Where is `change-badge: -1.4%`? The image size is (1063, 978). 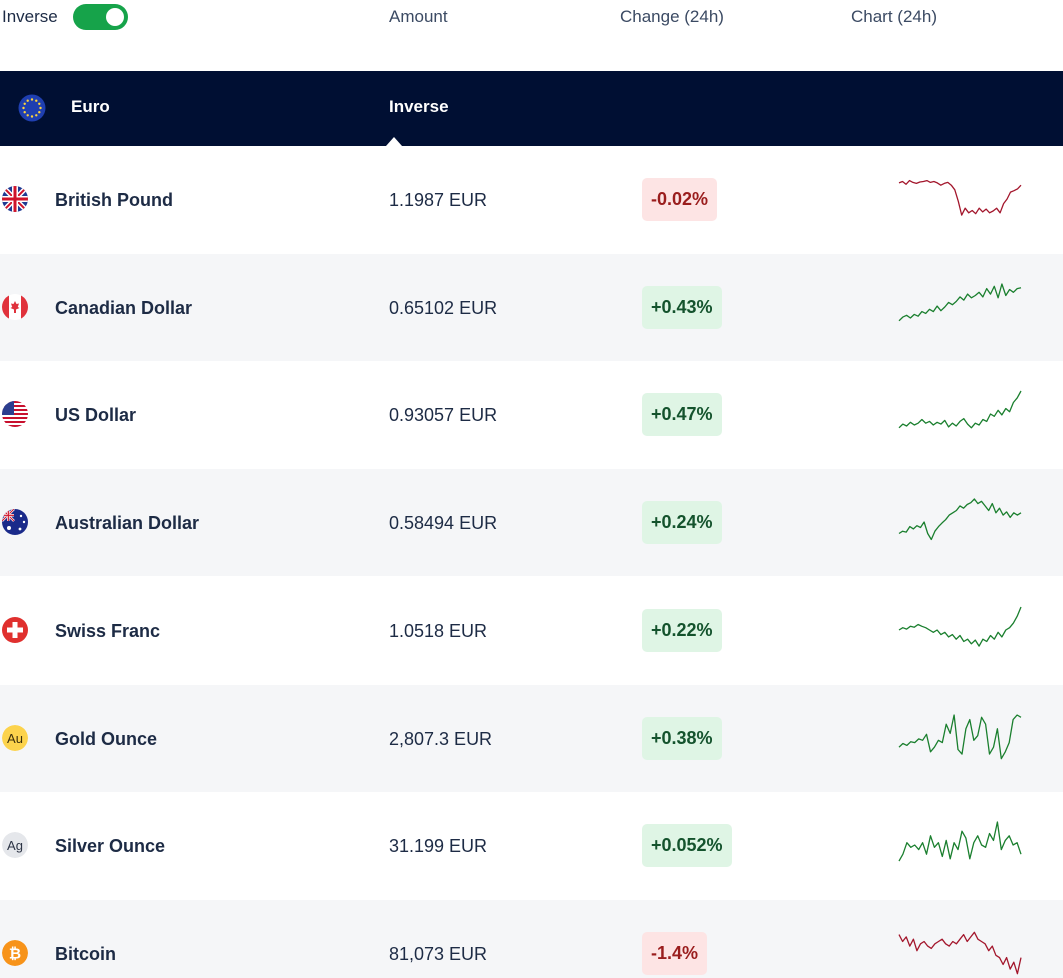
change-badge: -1.4% is located at coordinates (675, 953).